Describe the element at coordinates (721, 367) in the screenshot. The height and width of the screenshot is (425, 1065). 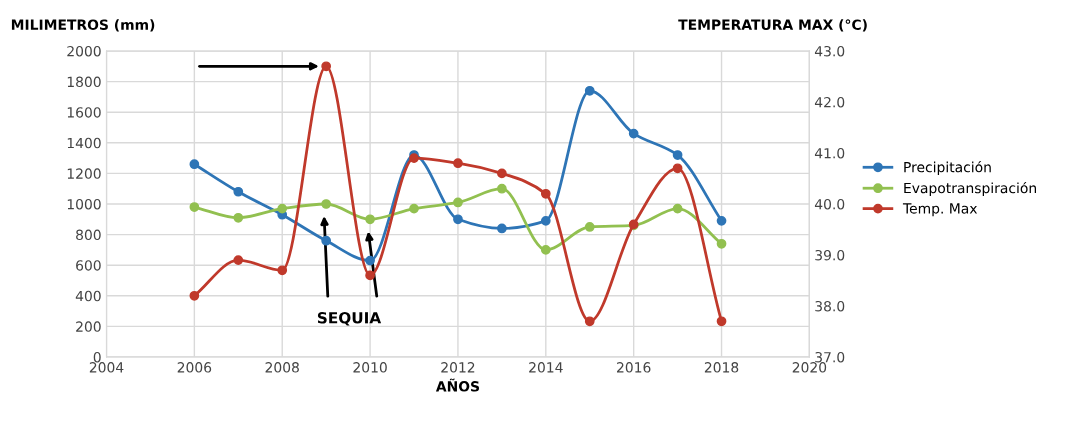
I see `x-tick-label: 2018` at that location.